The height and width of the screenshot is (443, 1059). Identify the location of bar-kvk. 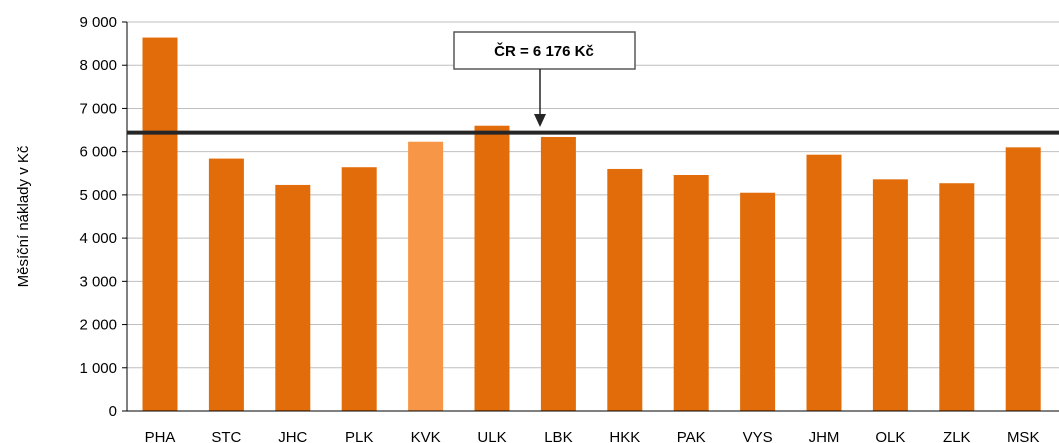
(426, 276).